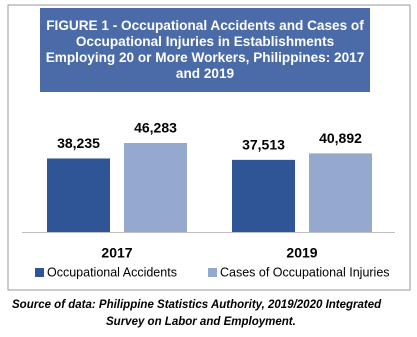  Describe the element at coordinates (305, 272) in the screenshot. I see `legend-label: Cases of Occupational Injuries` at that location.